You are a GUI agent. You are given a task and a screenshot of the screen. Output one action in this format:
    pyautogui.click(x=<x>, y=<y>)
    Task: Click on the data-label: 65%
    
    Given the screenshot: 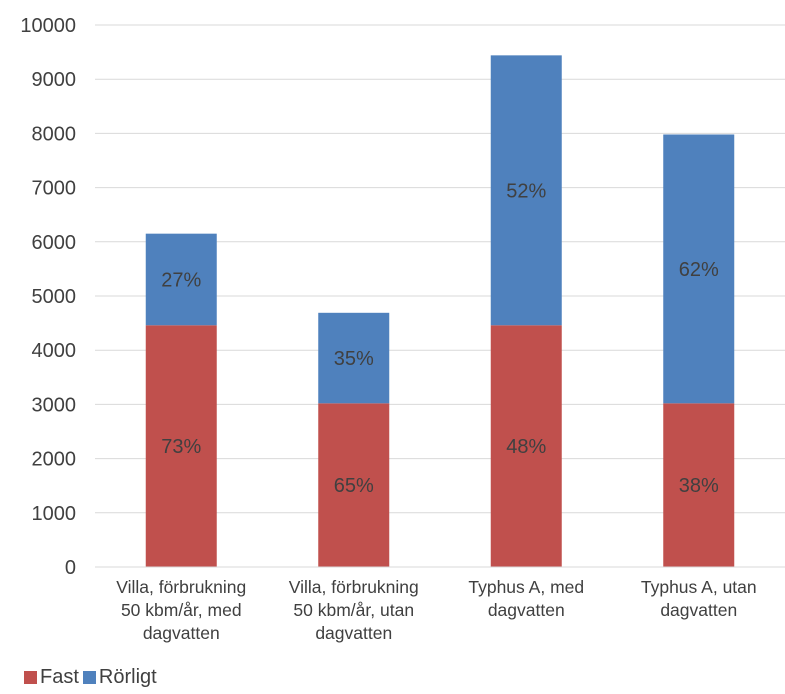 What is the action you would take?
    pyautogui.click(x=354, y=486)
    